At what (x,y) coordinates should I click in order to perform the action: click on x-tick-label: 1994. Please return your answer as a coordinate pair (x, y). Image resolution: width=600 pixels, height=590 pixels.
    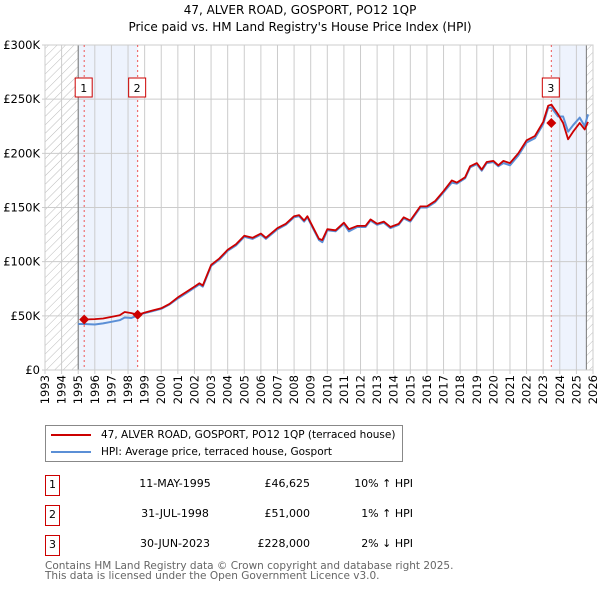
    Looking at the image, I should click on (62, 389).